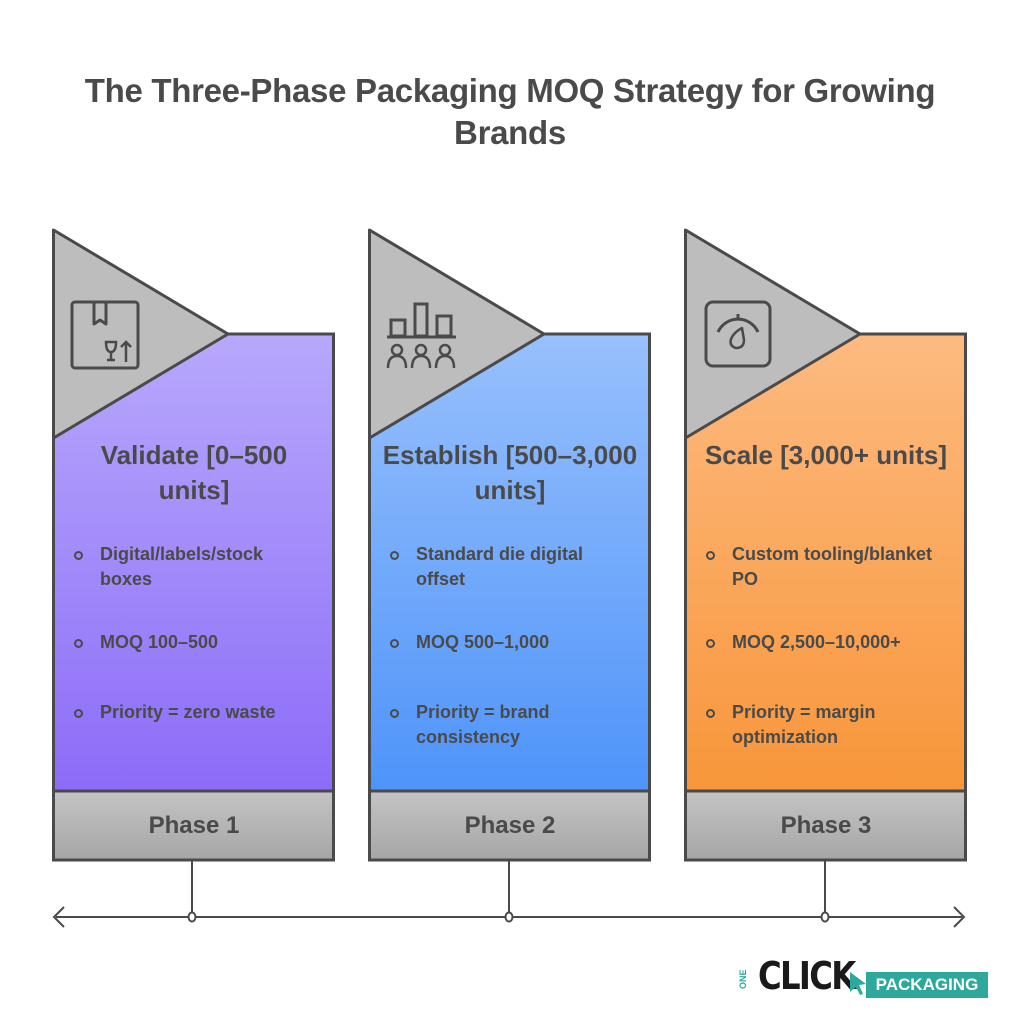 The height and width of the screenshot is (1024, 1019). Describe the element at coordinates (858, 983) in the screenshot. I see `cursor-arrow-icon` at that location.